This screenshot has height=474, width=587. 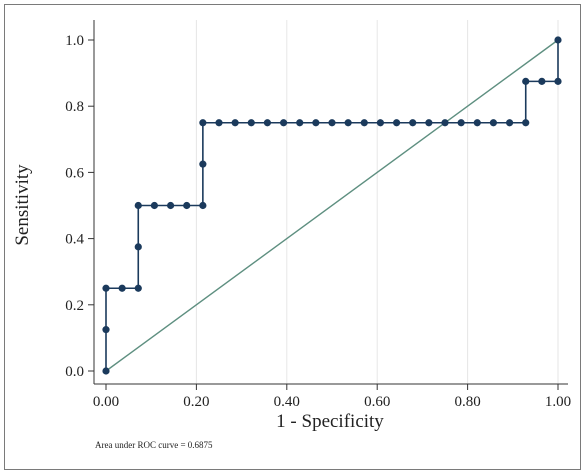 I want to click on y-tick-label: 0.0, so click(x=74, y=372).